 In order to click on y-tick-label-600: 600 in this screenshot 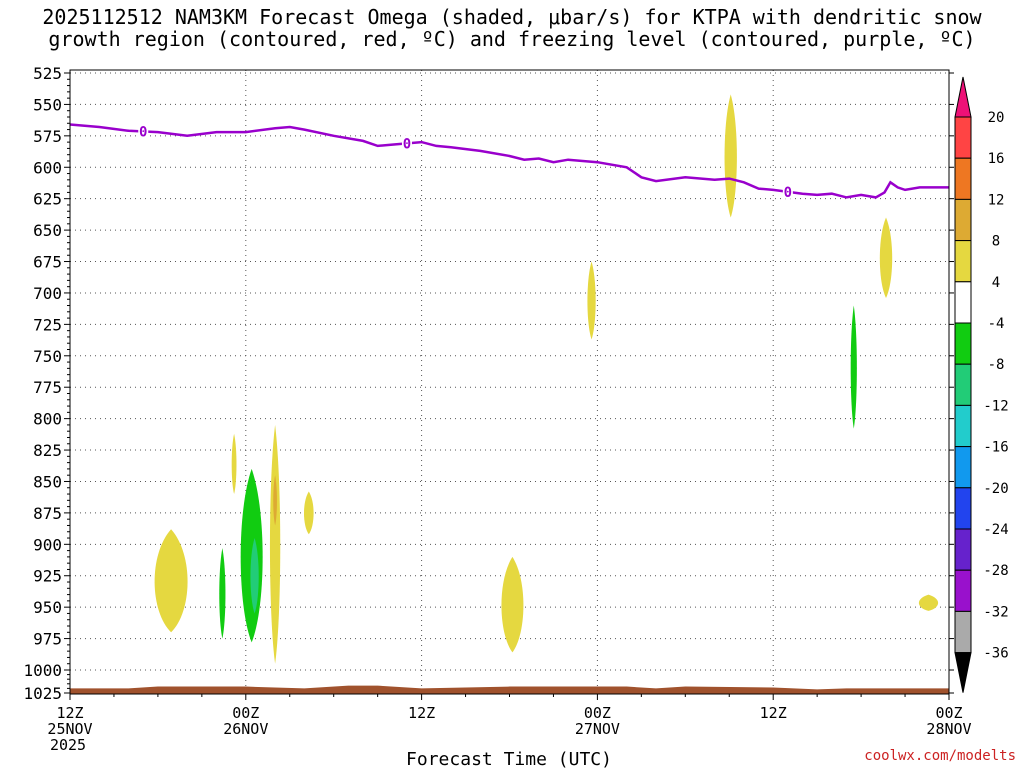, I will do `click(47, 167)`.